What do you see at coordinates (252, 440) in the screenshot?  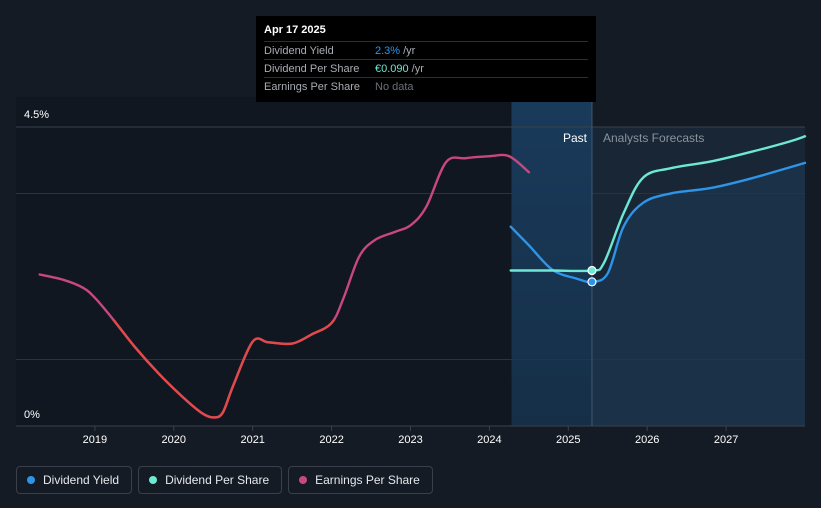 I see `x-tick-label: 2021` at bounding box center [252, 440].